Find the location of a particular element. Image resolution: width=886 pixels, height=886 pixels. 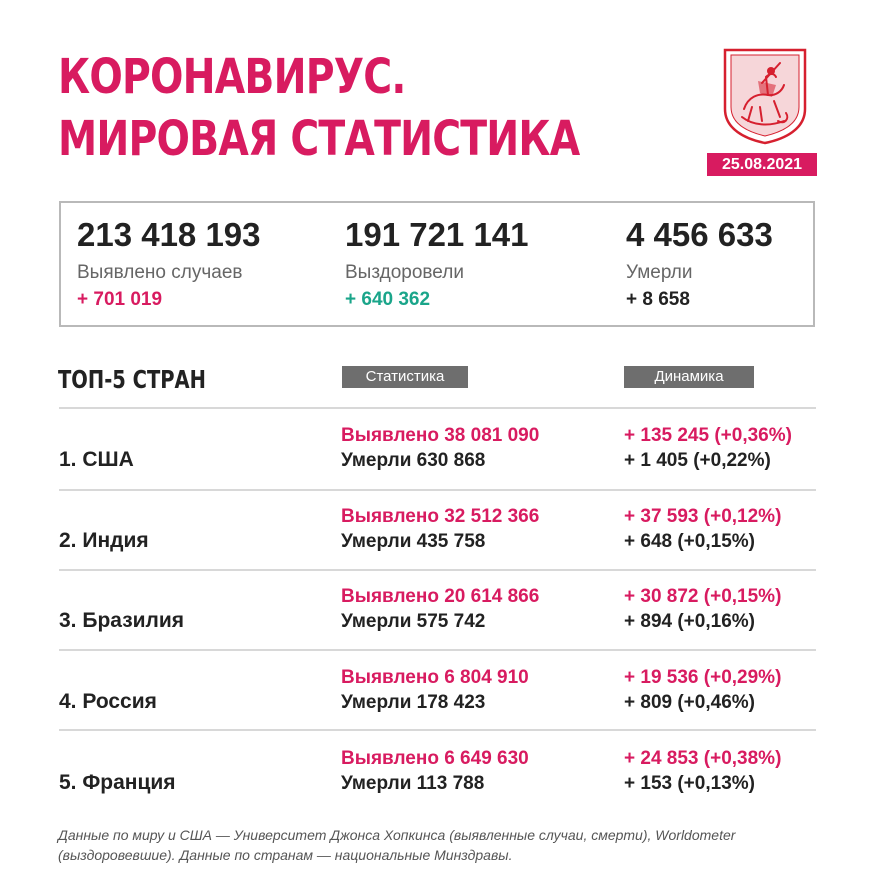

column-header-dynamics: Динамика is located at coordinates (689, 377).